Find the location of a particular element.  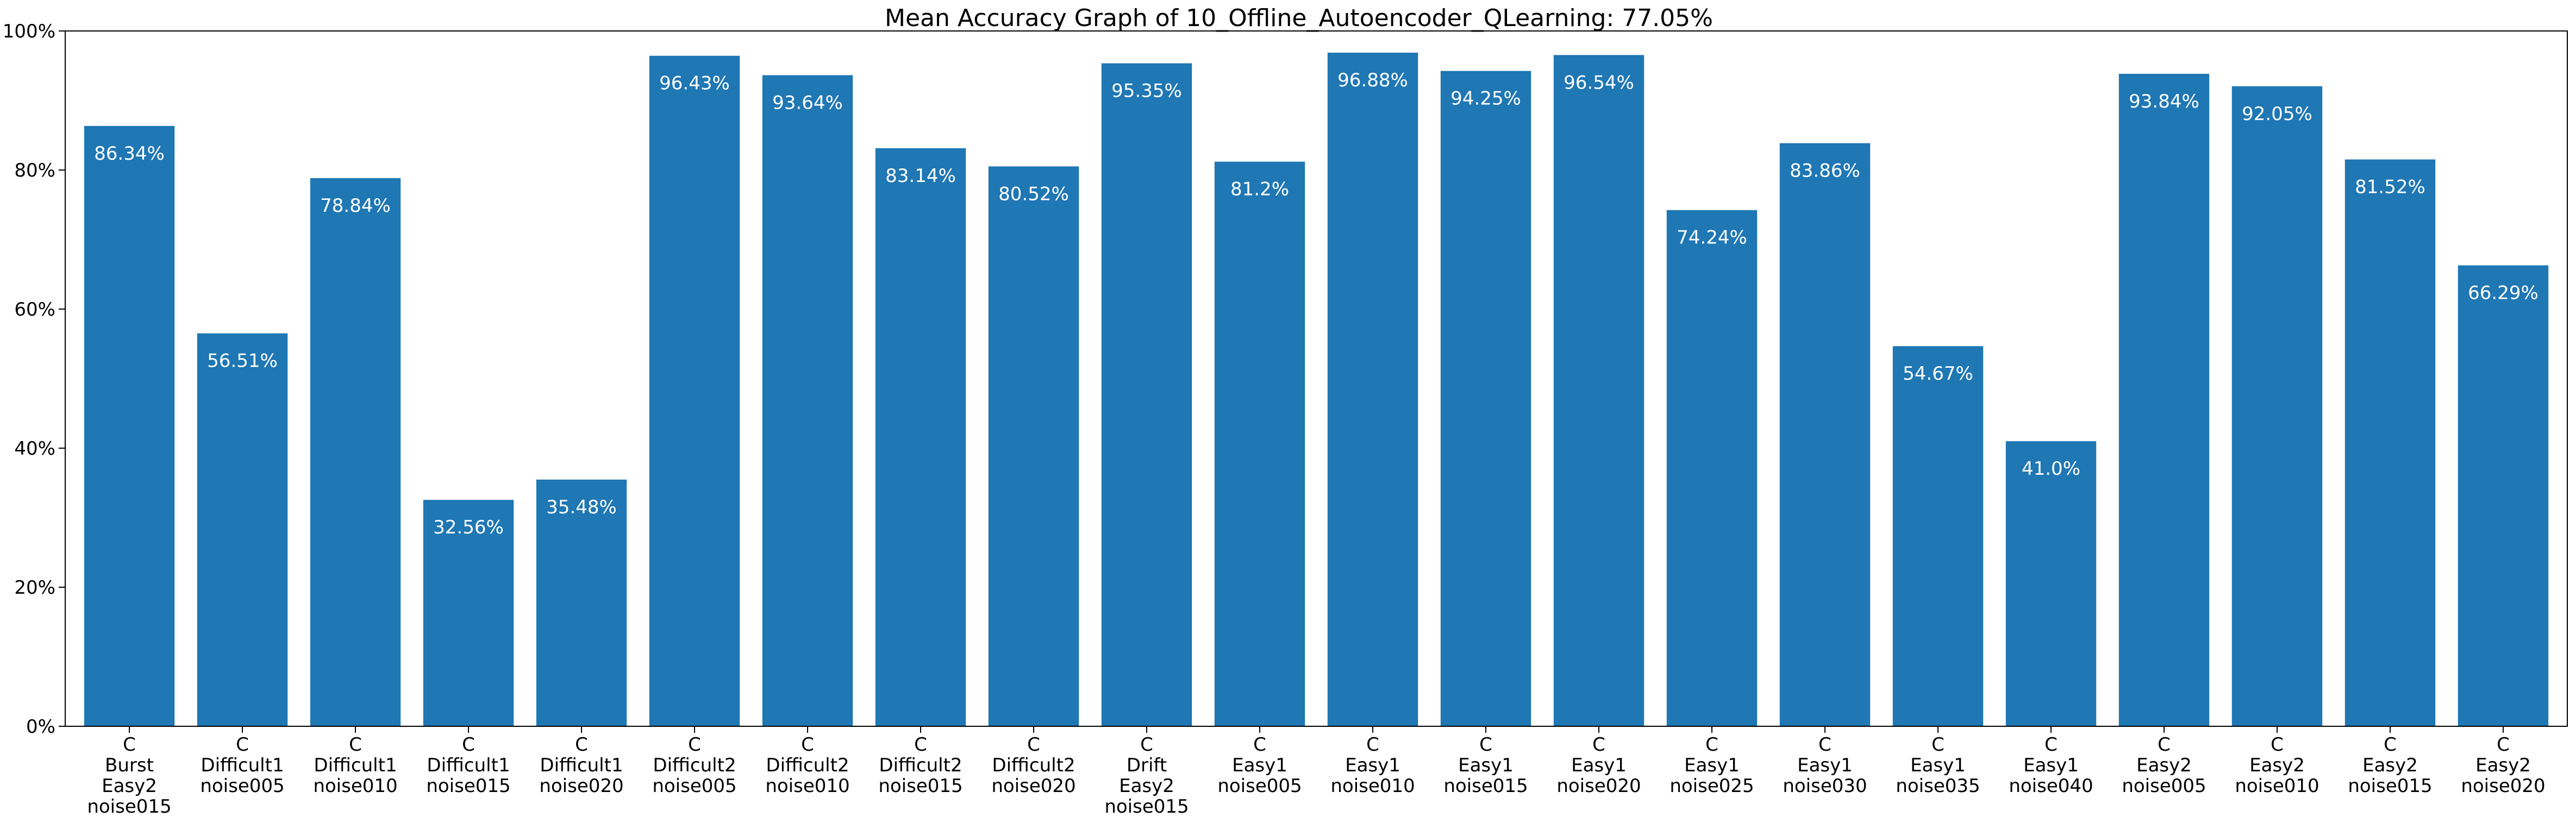

x-tick-label: C Difficult1 noise020 is located at coordinates (581, 766).